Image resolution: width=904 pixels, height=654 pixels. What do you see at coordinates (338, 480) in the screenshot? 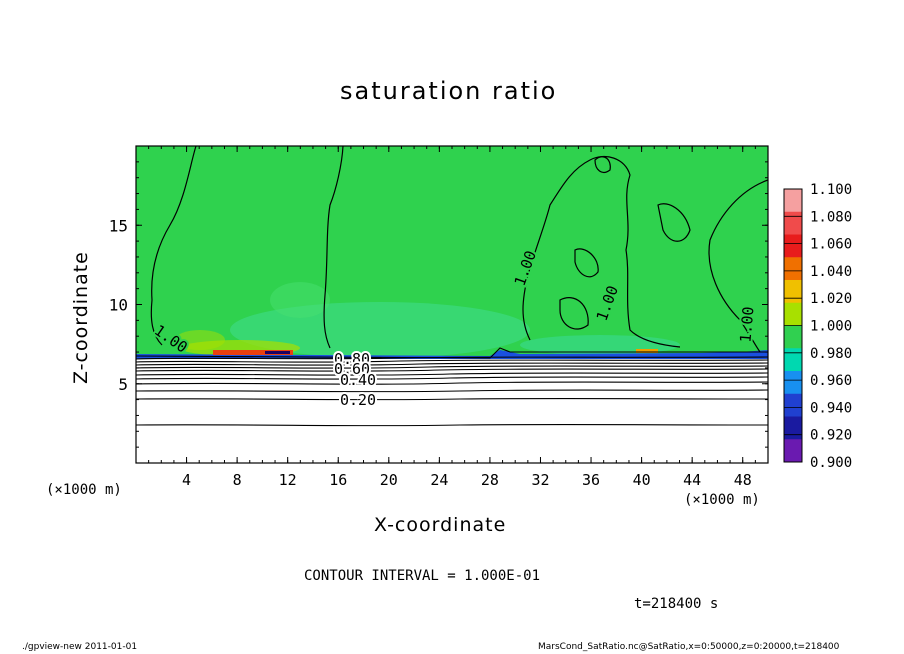
I see `x-tick-label: 16` at bounding box center [338, 480].